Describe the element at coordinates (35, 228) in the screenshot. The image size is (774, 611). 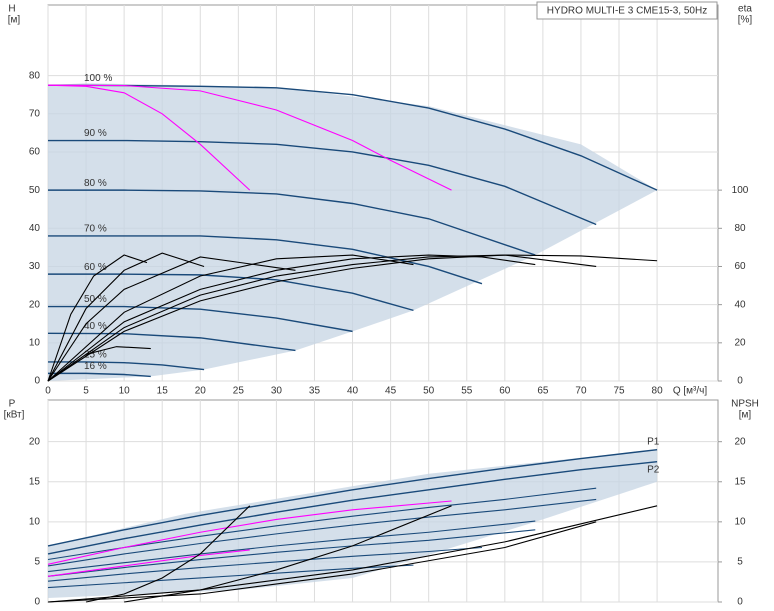
I see `y-tick-label: 40` at that location.